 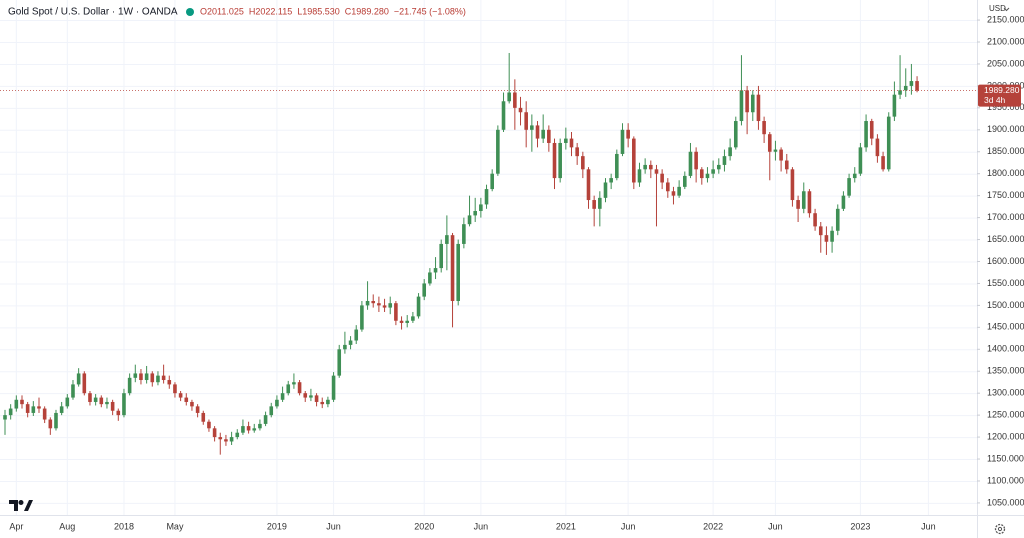 What do you see at coordinates (424, 526) in the screenshot?
I see `x-tick-label: 2020` at bounding box center [424, 526].